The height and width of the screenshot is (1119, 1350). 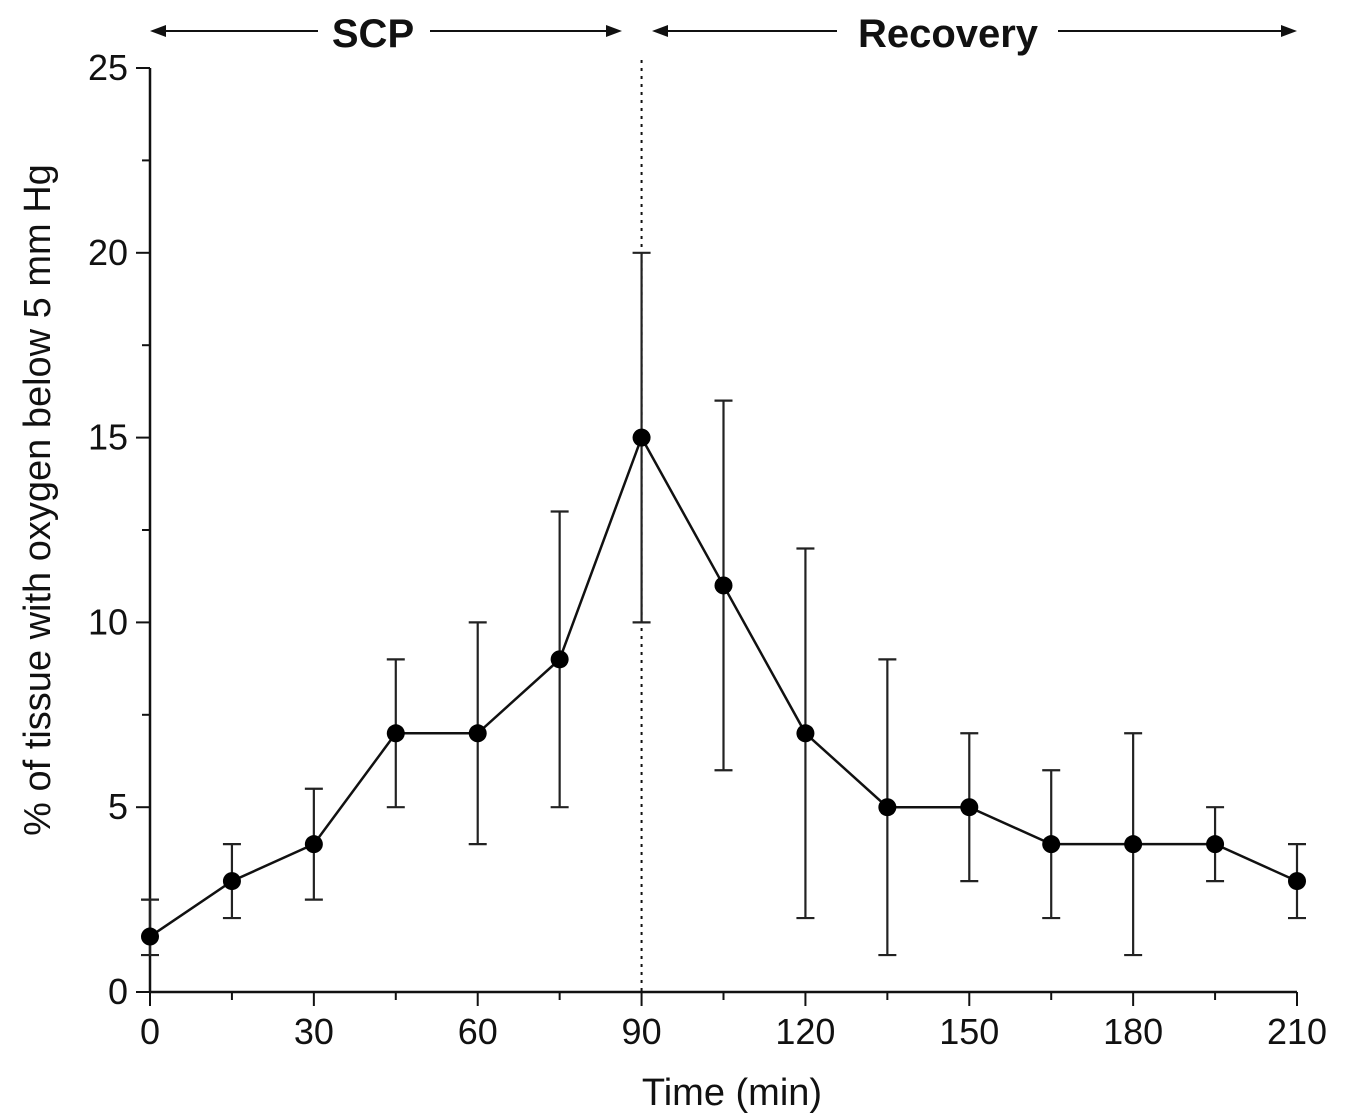 I want to click on y-tick-label: 5, so click(x=118, y=806).